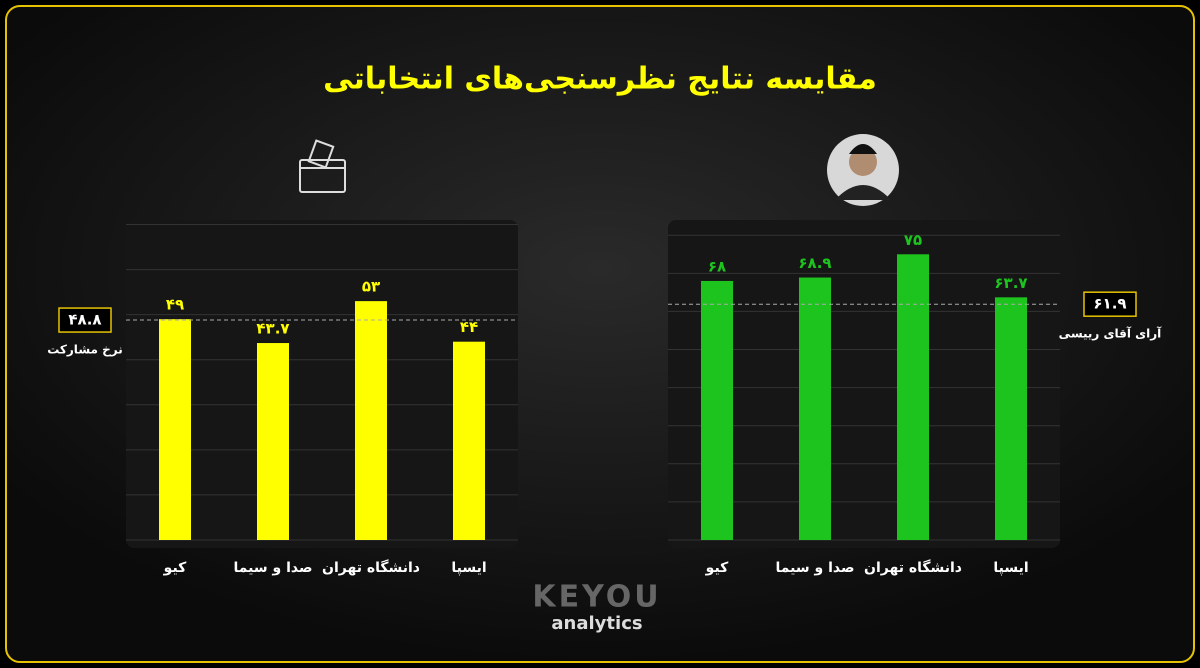 The height and width of the screenshot is (668, 1200). I want to click on reference-value: ۶۱.۹, so click(1109, 304).